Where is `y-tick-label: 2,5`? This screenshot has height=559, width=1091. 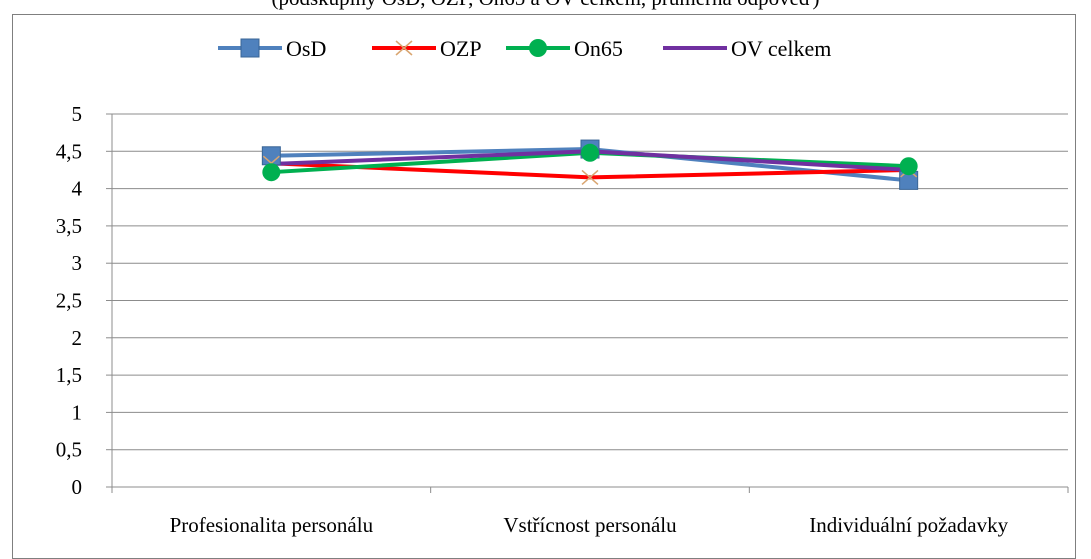 y-tick-label: 2,5 is located at coordinates (69, 301).